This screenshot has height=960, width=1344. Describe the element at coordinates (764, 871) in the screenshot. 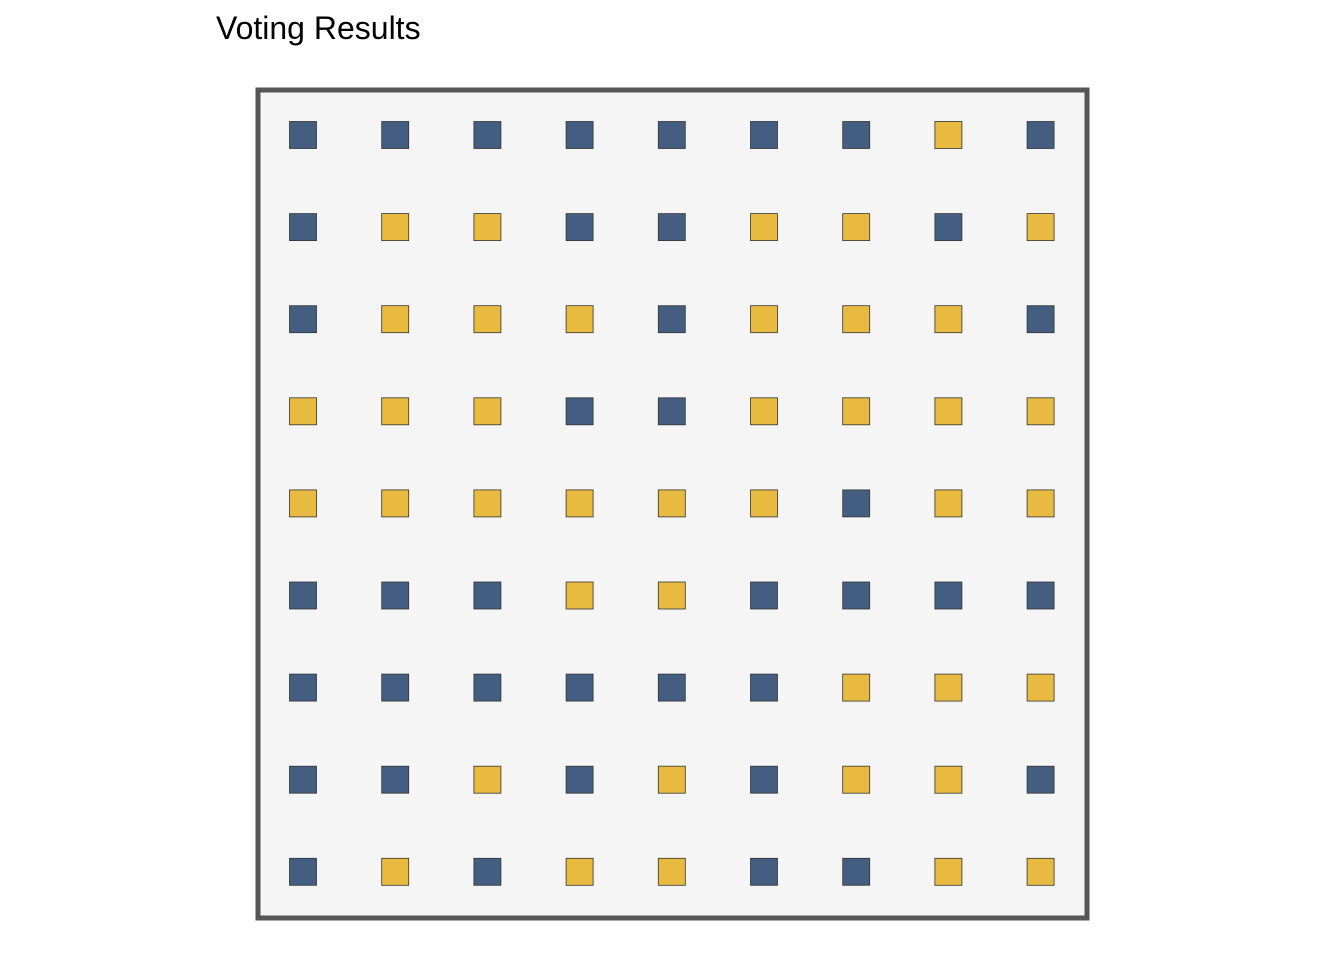

I see `vote-cell-r9-c6-A` at that location.